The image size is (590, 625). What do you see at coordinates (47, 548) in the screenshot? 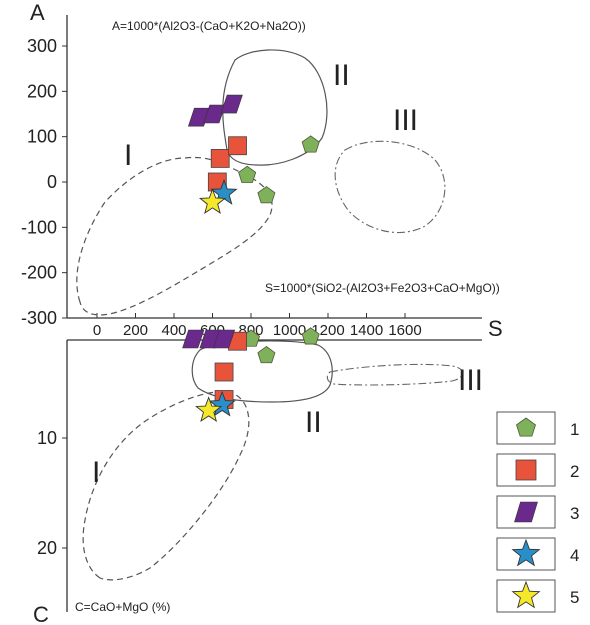
I see `bottom-y-tick-label: 20` at bounding box center [47, 548].